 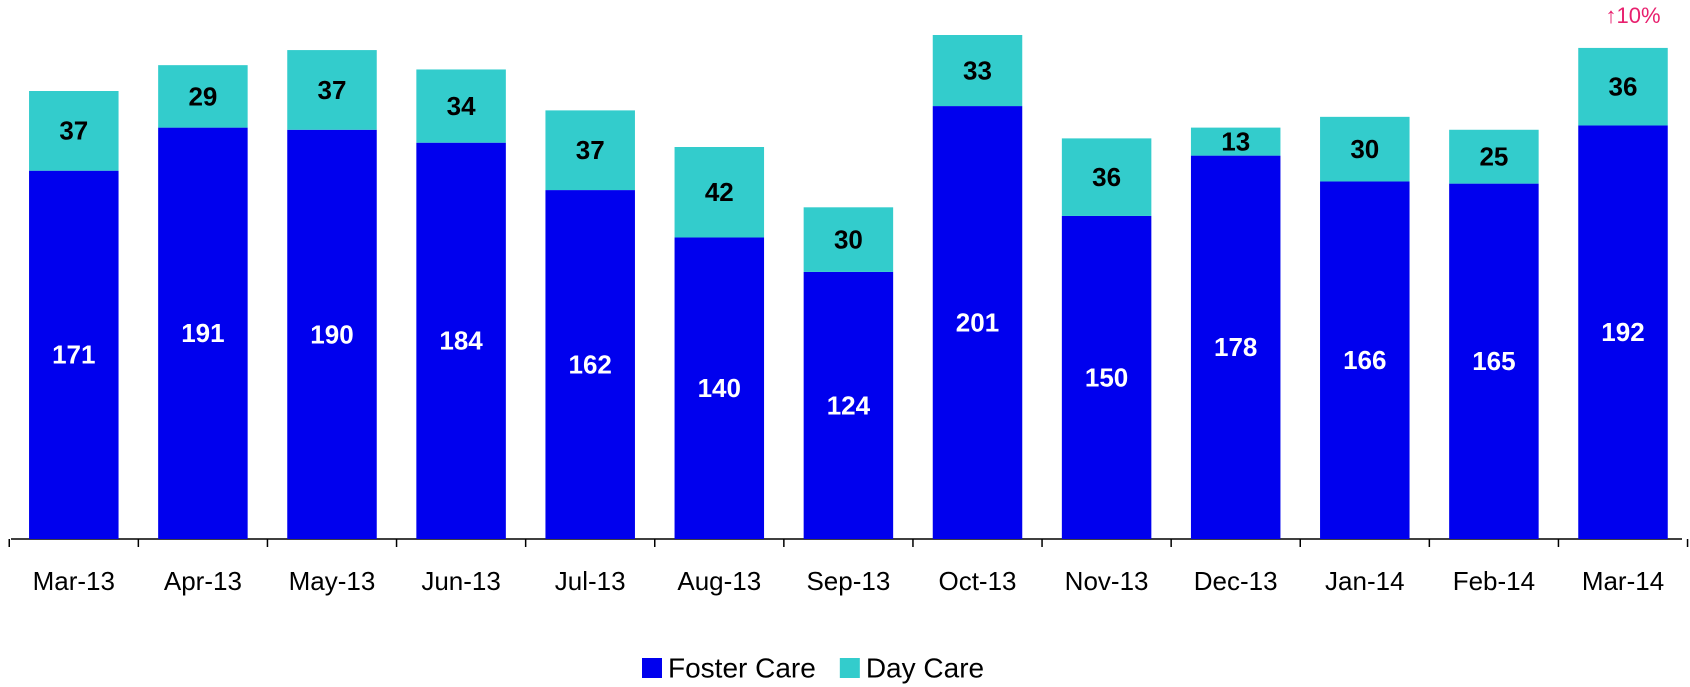 I want to click on data-label: 33, so click(x=977, y=70).